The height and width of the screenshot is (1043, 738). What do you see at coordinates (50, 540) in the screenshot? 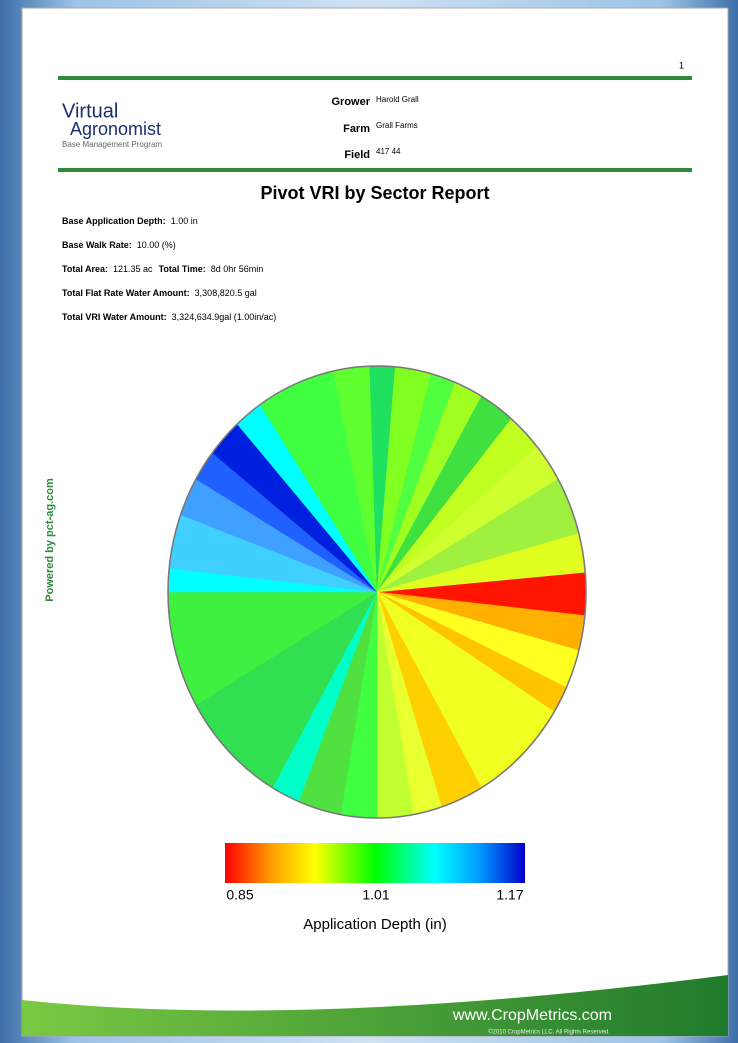
I see `side-text: Powered by pct-ag.com` at bounding box center [50, 540].